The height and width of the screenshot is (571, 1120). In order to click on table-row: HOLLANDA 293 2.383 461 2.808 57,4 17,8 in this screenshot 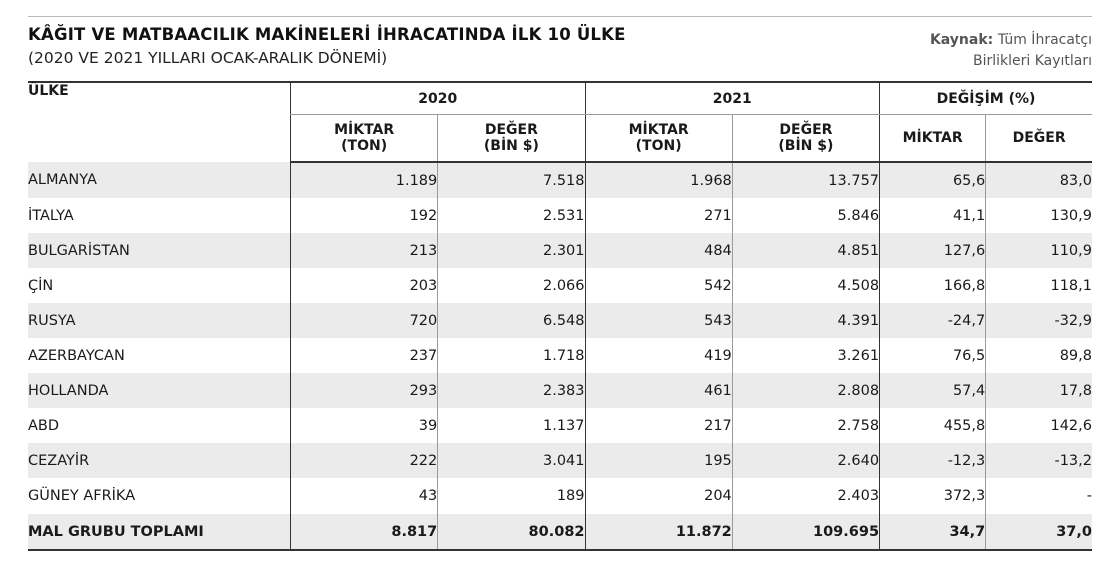, I will do `click(560, 390)`.